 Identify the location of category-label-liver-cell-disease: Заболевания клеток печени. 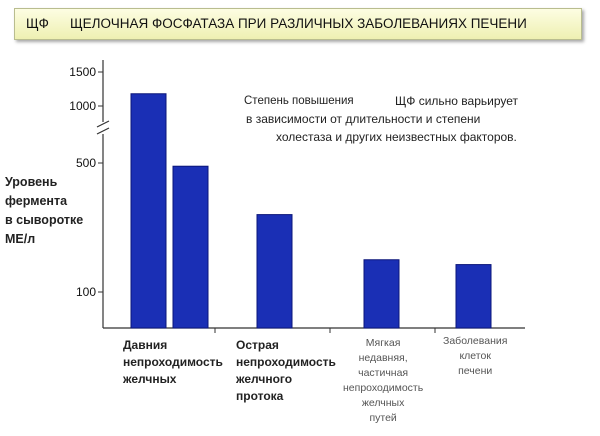
(475, 356).